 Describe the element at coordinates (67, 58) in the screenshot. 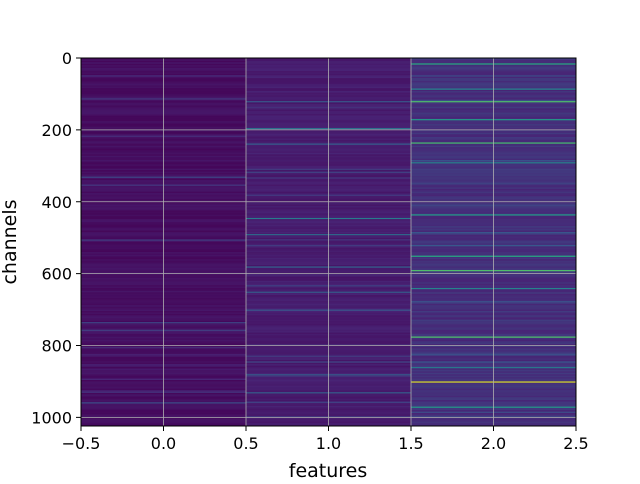

I see `y-tick-label: 0` at that location.